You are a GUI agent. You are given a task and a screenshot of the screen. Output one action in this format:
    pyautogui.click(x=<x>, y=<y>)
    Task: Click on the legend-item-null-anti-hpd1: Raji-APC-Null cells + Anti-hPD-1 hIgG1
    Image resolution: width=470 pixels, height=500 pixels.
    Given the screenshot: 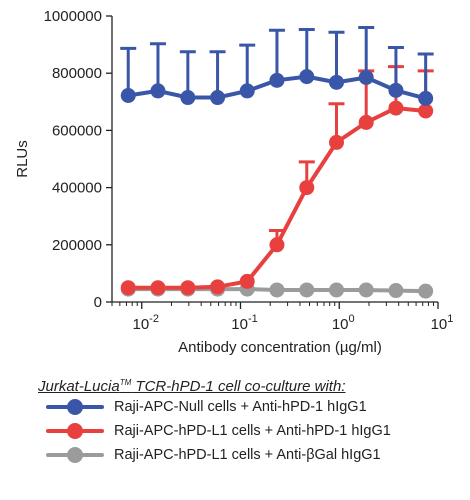 What is the action you would take?
    pyautogui.click(x=252, y=407)
    